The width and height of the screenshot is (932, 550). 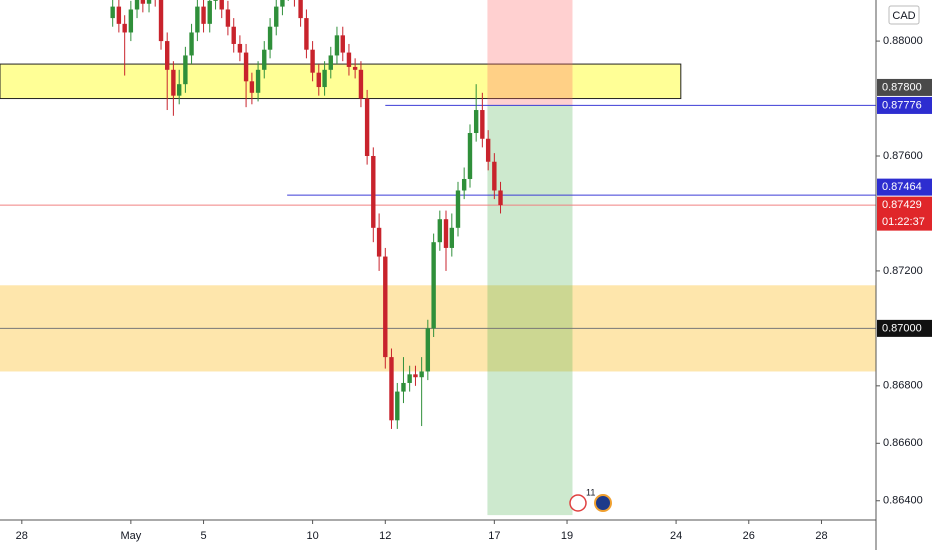 I want to click on price-label: 0.87800, so click(x=902, y=87).